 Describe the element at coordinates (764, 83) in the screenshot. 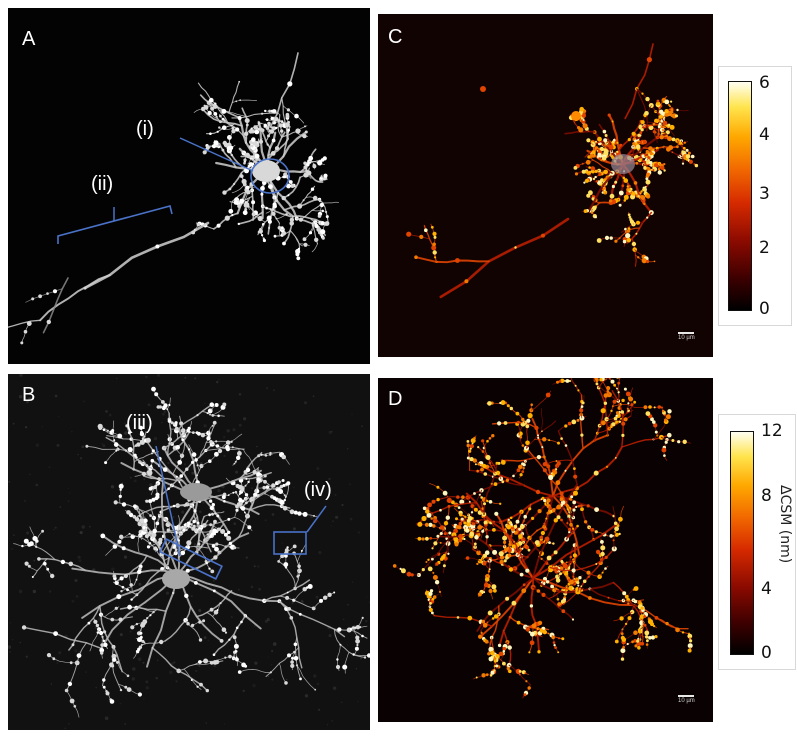

I see `colorbar-top-tick: 6` at that location.